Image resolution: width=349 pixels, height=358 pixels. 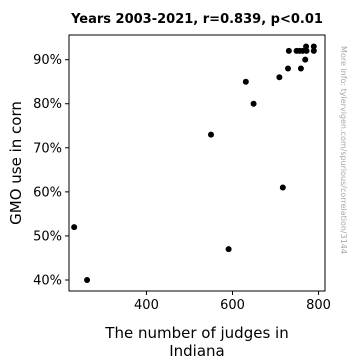 I want to click on y-tick-label: 80%, so click(x=47, y=104).